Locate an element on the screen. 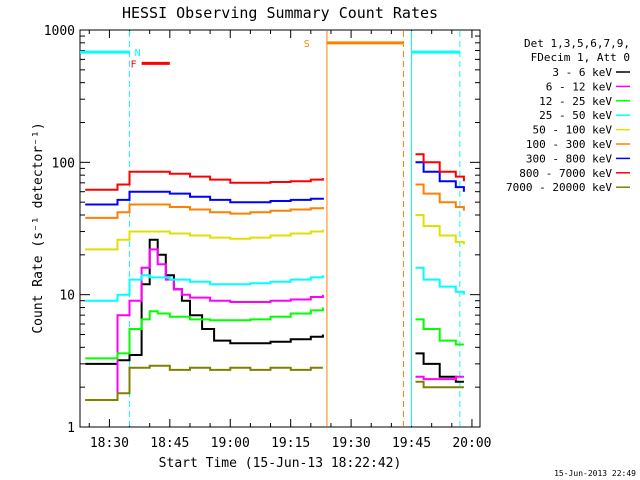 The width and height of the screenshot is (640, 480). legend-header-line-2: FDecim 1, Att 0 is located at coordinates (580, 57).